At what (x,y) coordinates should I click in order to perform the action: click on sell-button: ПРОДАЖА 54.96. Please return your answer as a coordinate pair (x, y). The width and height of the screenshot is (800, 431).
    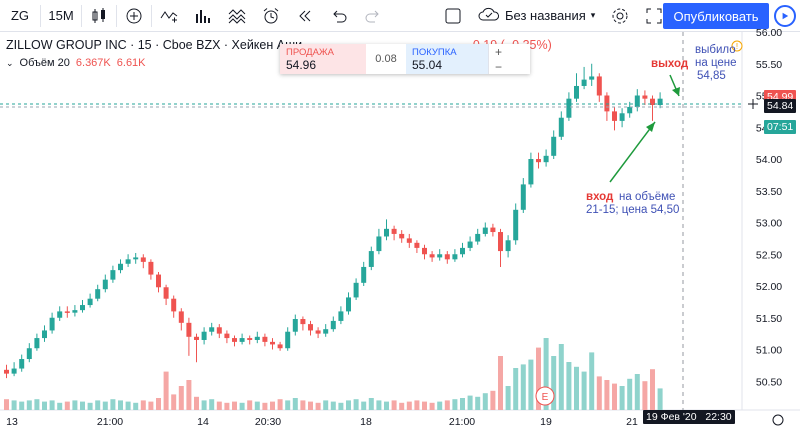
    Looking at the image, I should click on (323, 59).